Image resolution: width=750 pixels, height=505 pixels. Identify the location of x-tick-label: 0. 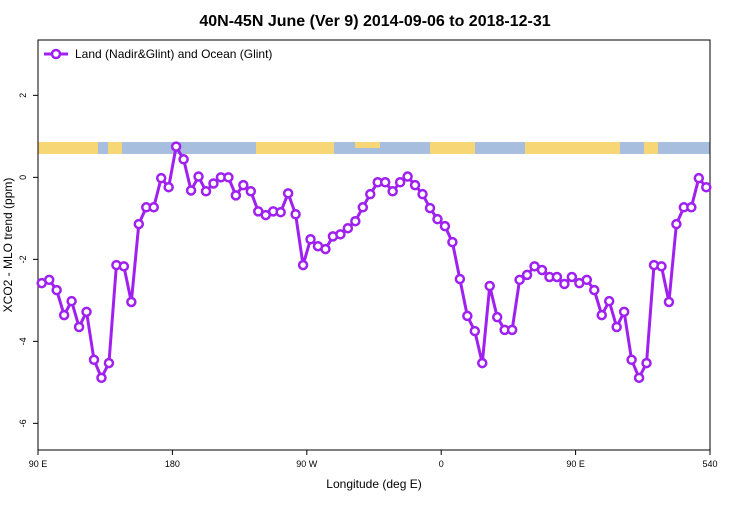
(441, 464).